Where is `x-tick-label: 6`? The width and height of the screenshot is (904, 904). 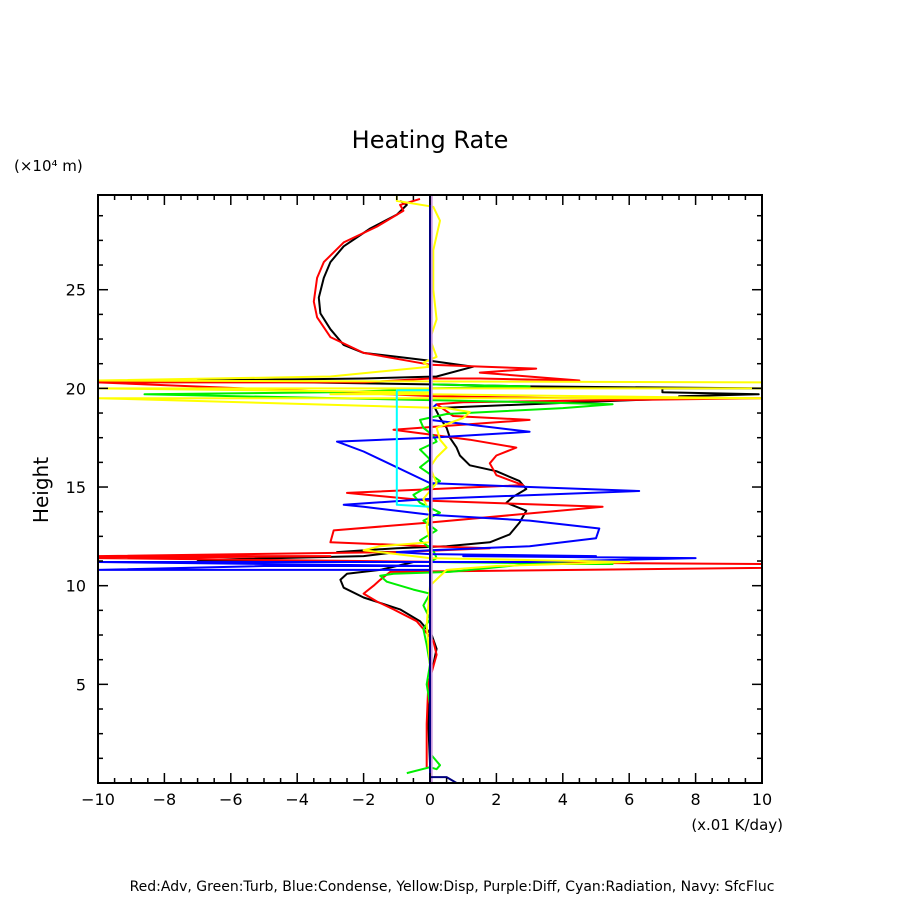
x-tick-label: 6 is located at coordinates (629, 799).